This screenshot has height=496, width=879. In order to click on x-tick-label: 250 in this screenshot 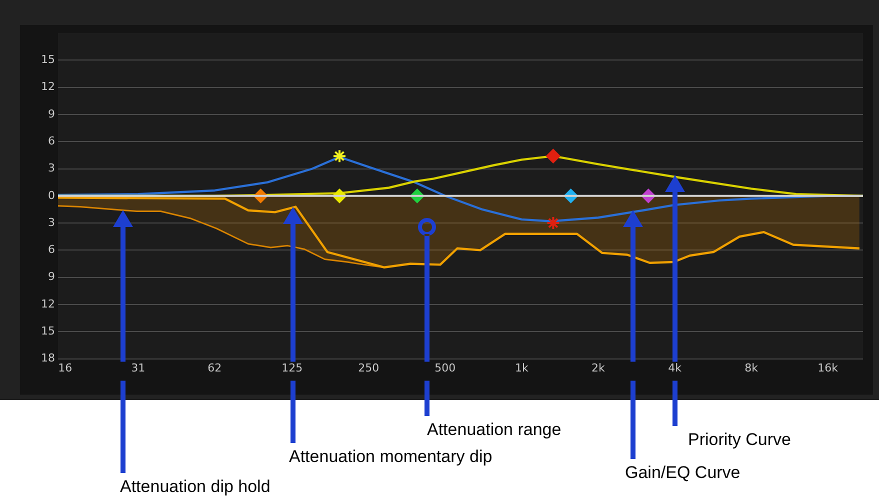, I will do `click(369, 367)`.